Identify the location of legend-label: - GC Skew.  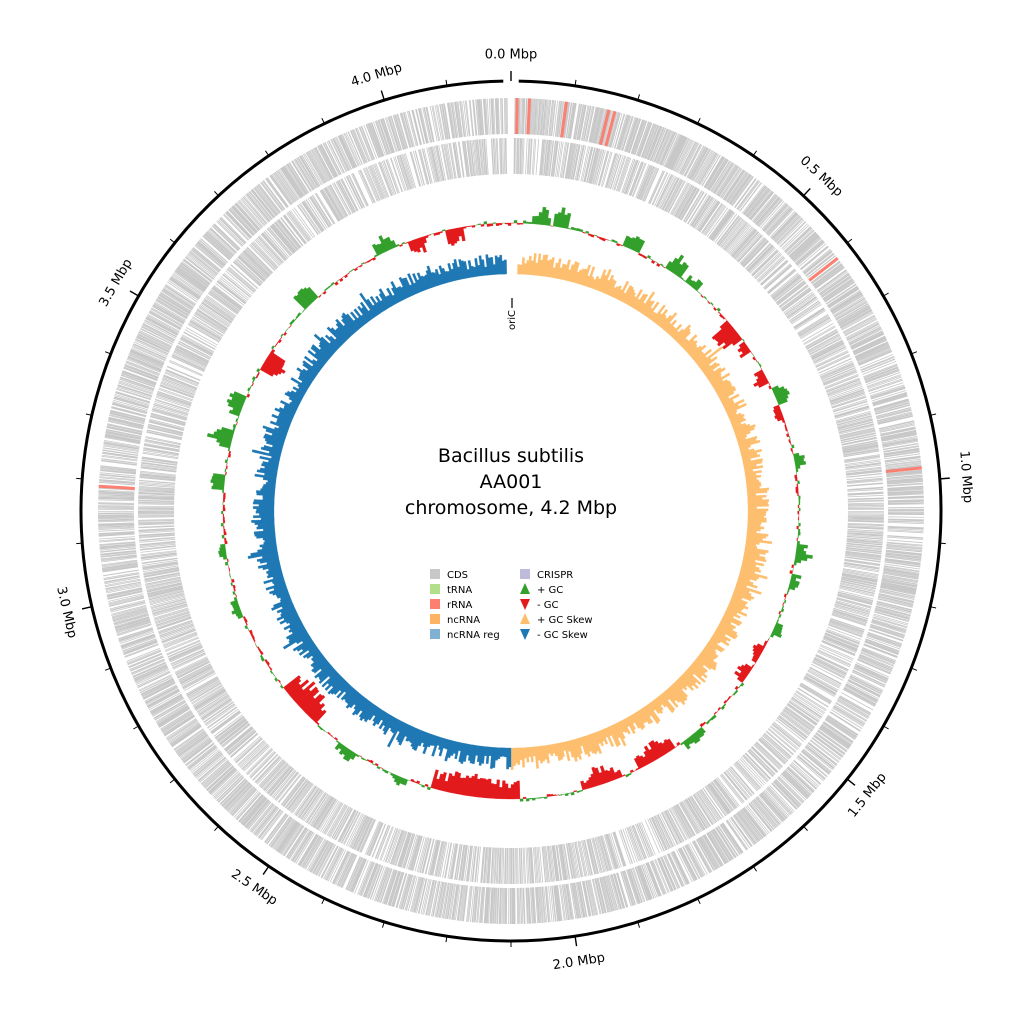
(562, 635).